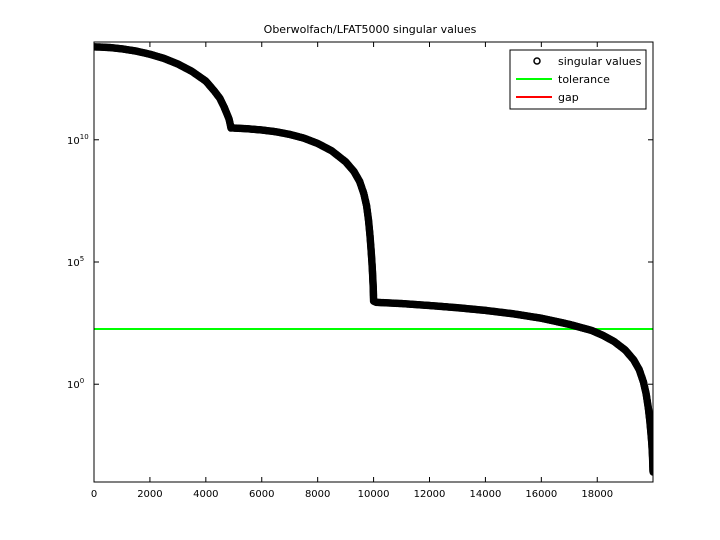 Image resolution: width=720 pixels, height=540 pixels. Describe the element at coordinates (486, 494) in the screenshot. I see `x-tick-label: 14000` at that location.